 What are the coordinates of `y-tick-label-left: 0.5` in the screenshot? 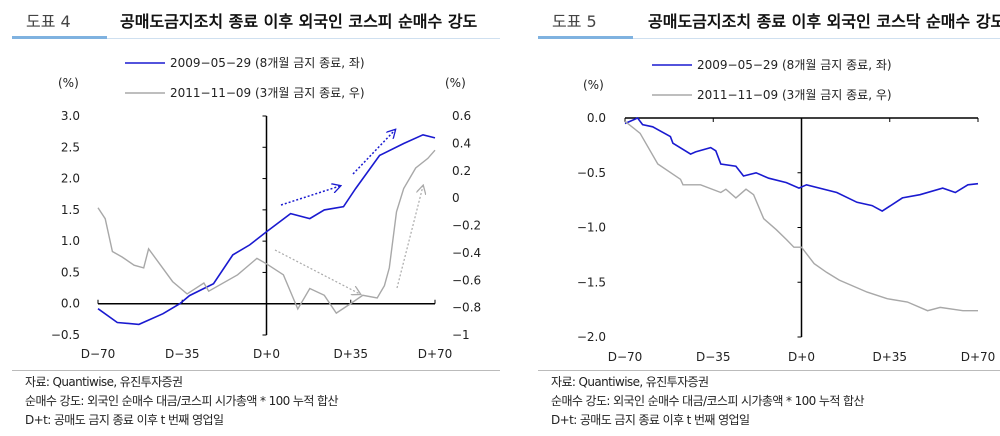 It's located at (70, 272).